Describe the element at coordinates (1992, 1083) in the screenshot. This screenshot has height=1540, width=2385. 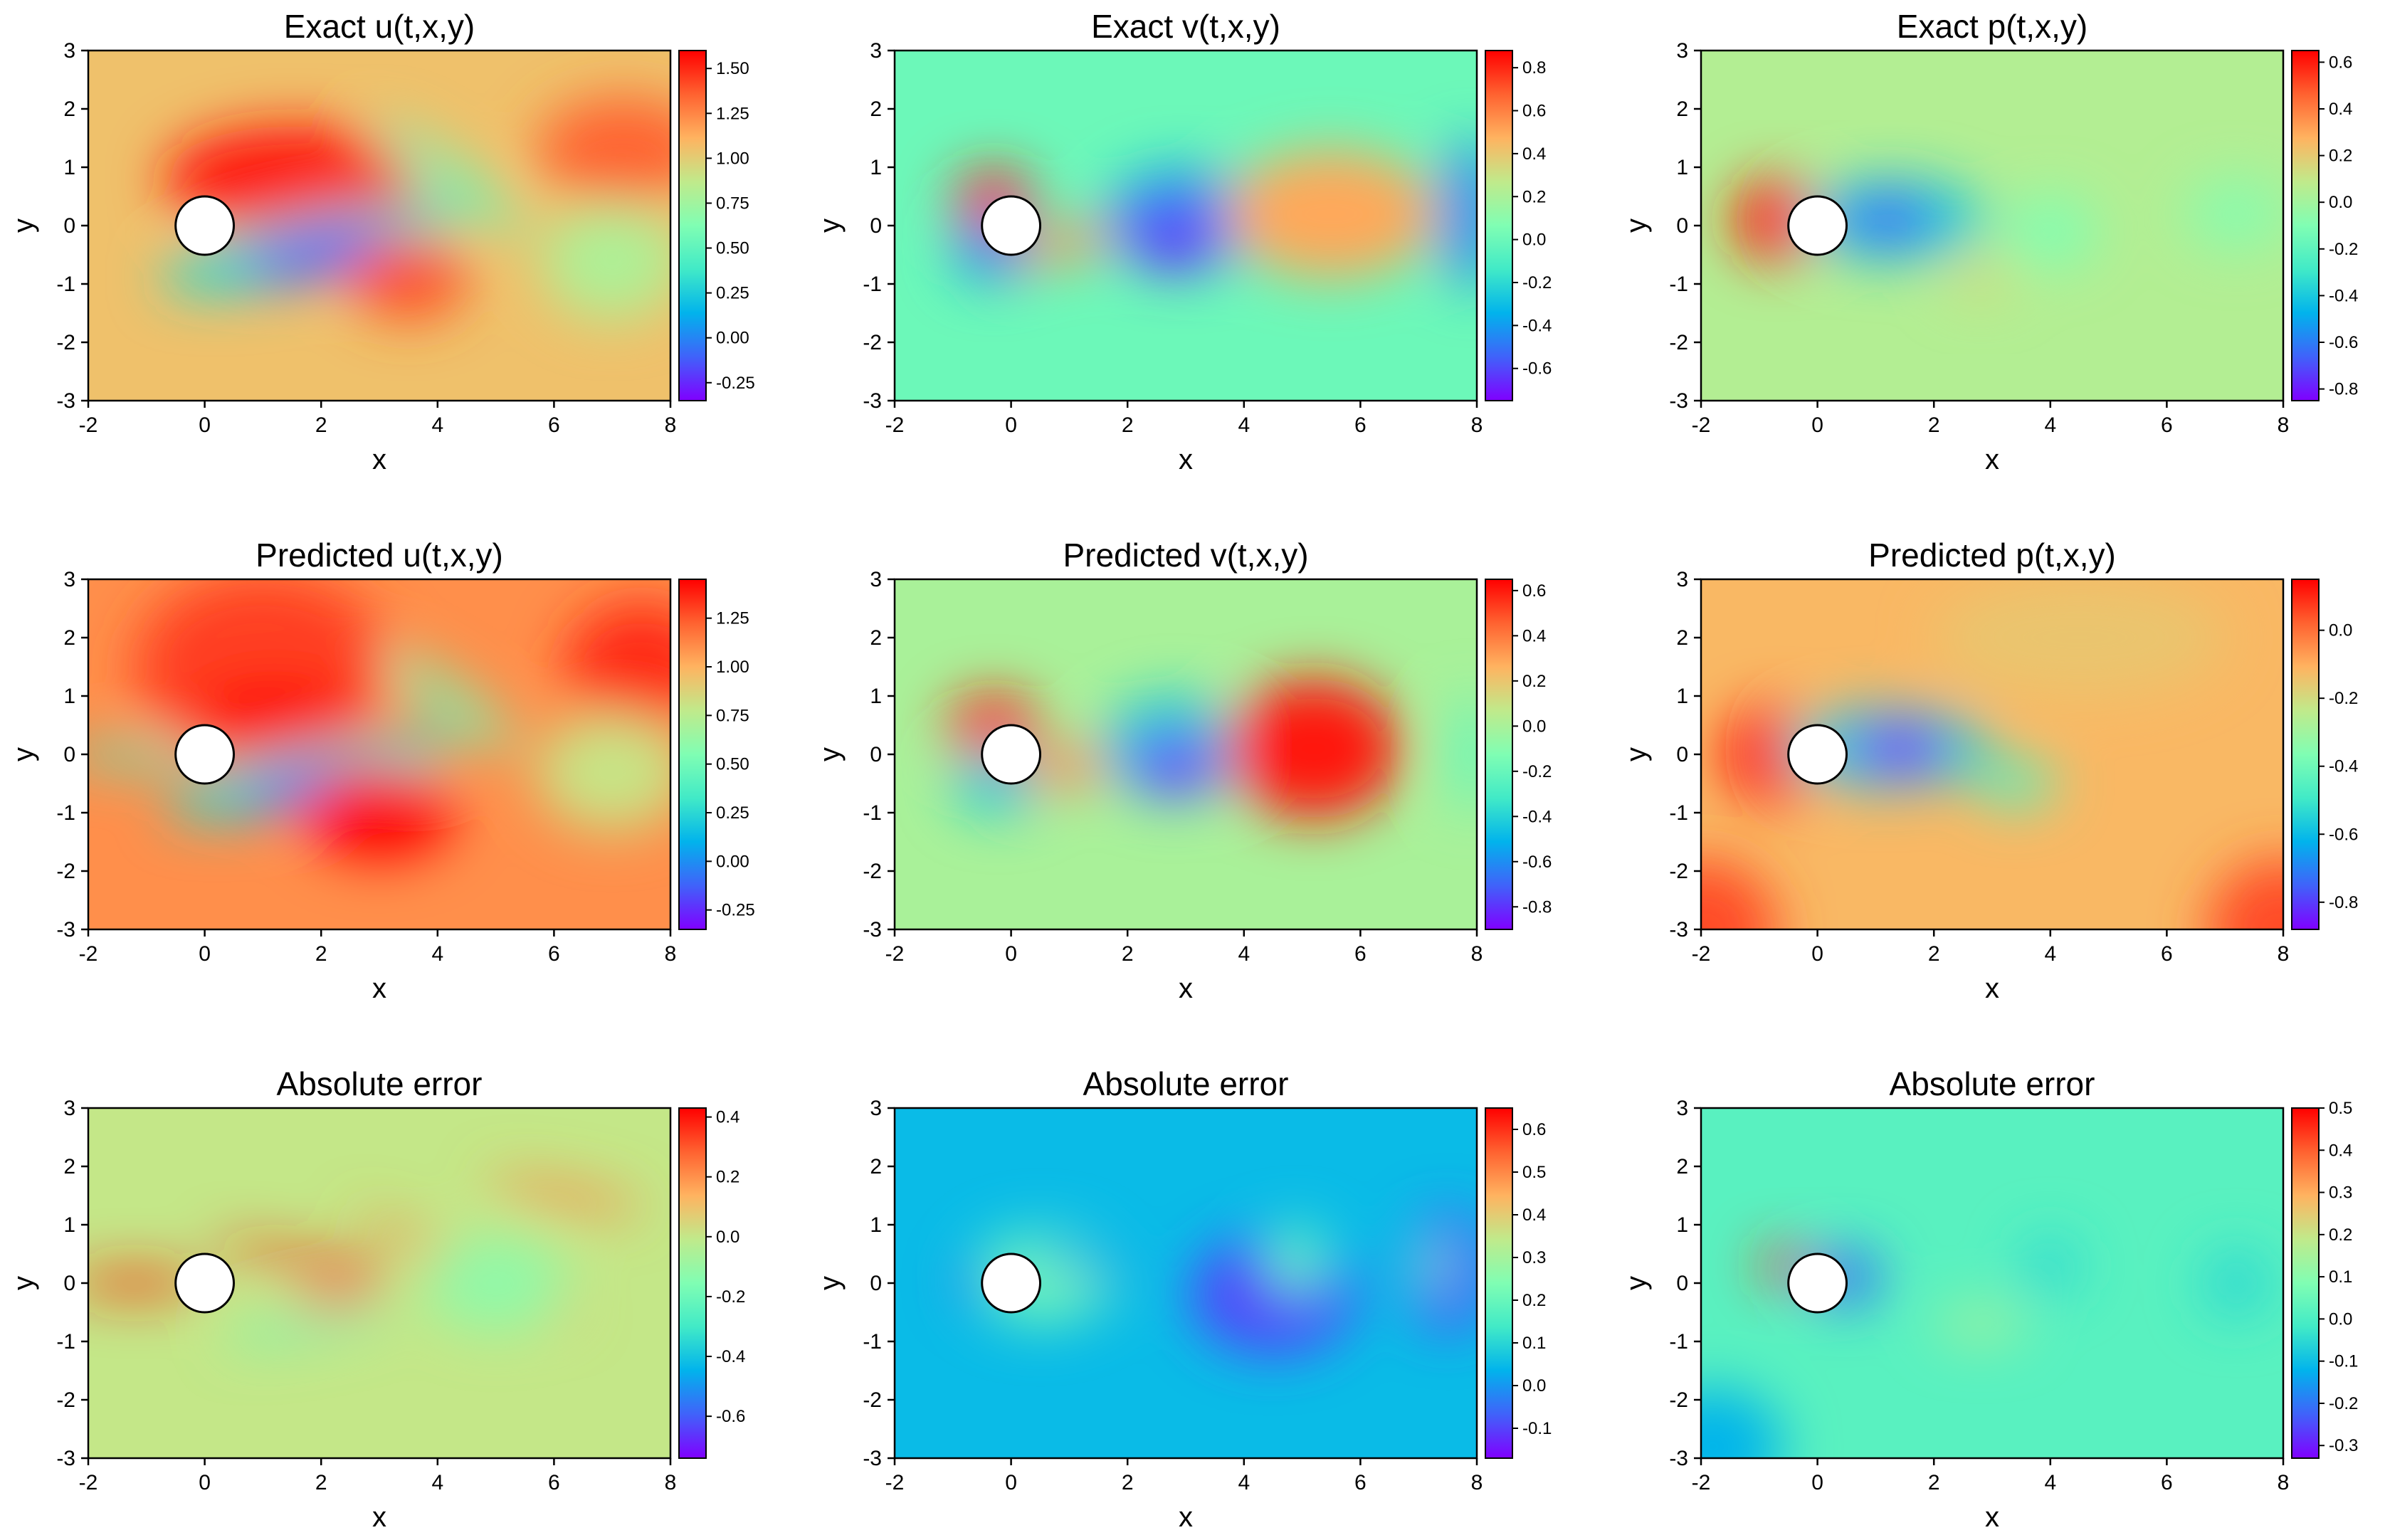
I see `panel-title: Absolute error` at that location.